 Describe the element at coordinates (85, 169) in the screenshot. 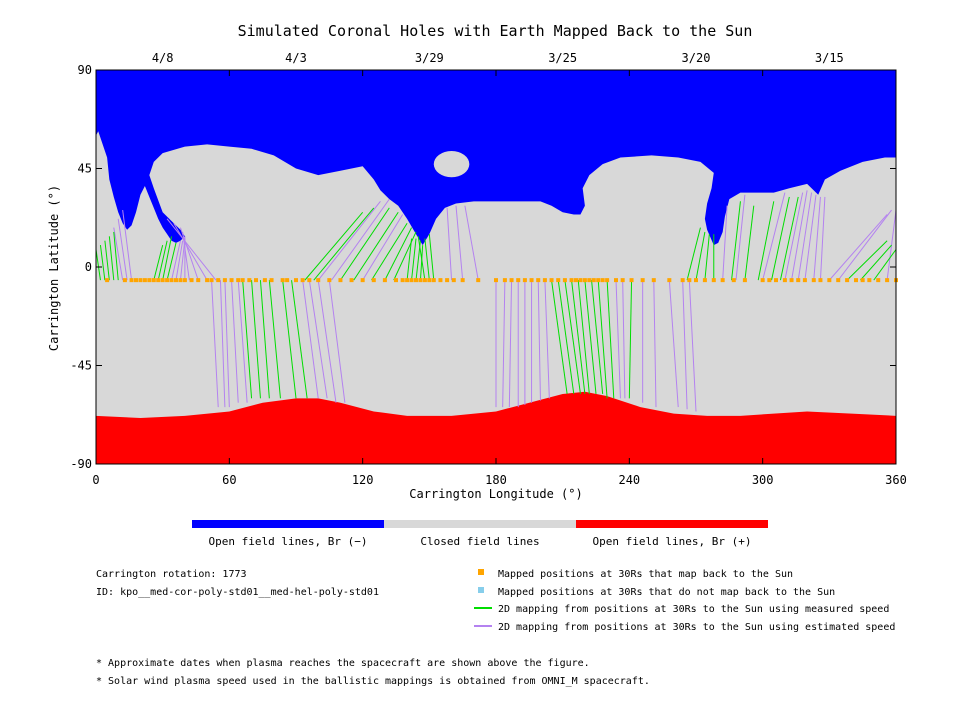

I see `y-tick-label: 45` at that location.